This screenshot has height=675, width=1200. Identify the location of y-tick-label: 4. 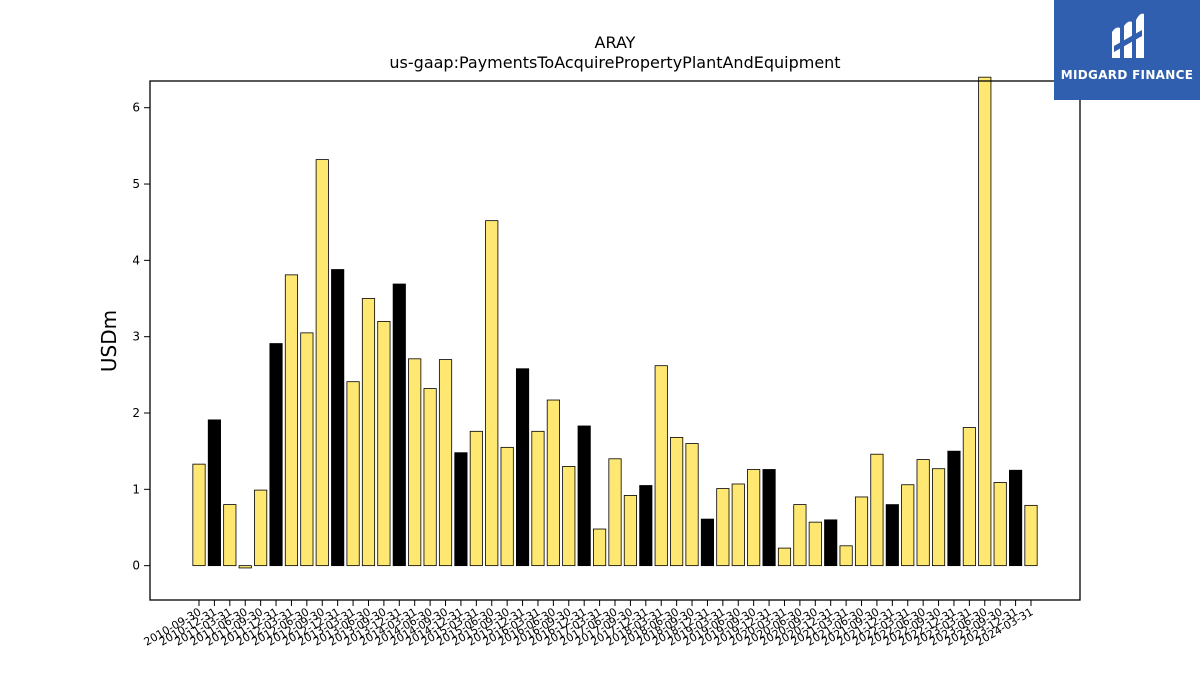
(136, 260).